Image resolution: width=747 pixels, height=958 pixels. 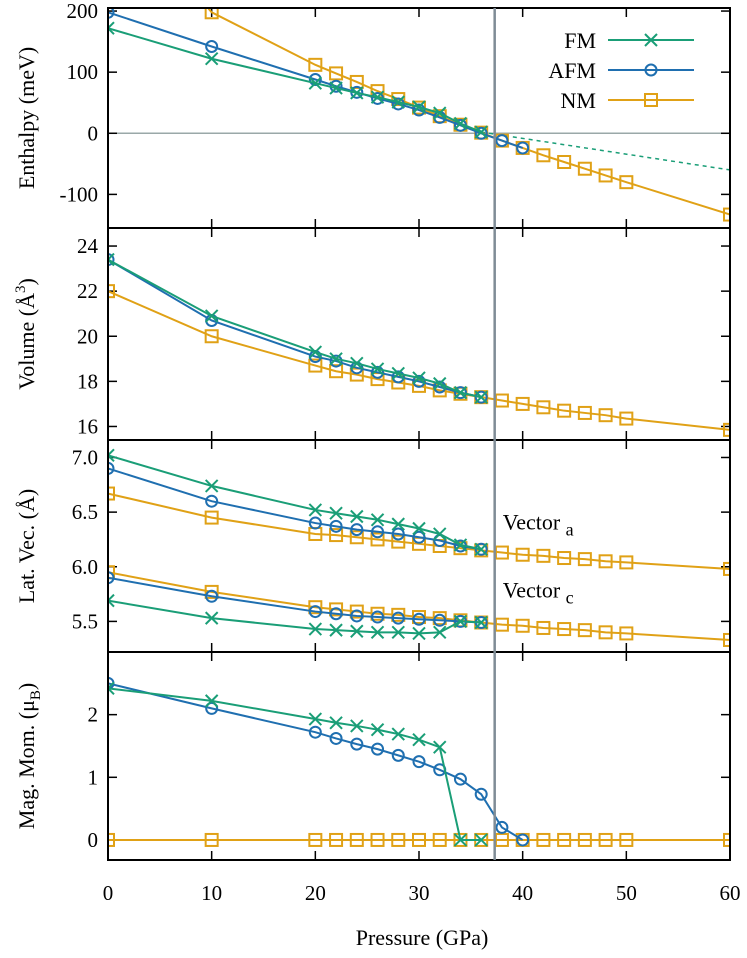 I want to click on legend-marker-afm, so click(x=651, y=70).